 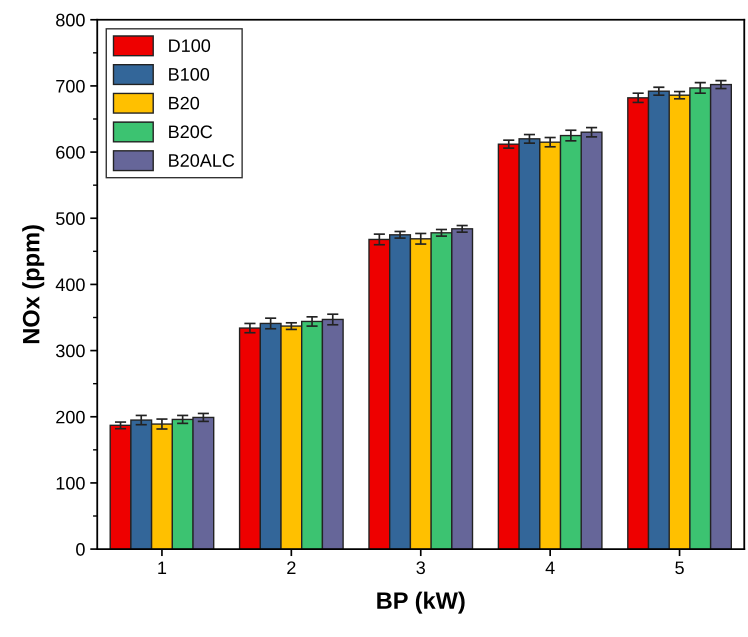 I want to click on legend-label: B20ALC, so click(x=201, y=160).